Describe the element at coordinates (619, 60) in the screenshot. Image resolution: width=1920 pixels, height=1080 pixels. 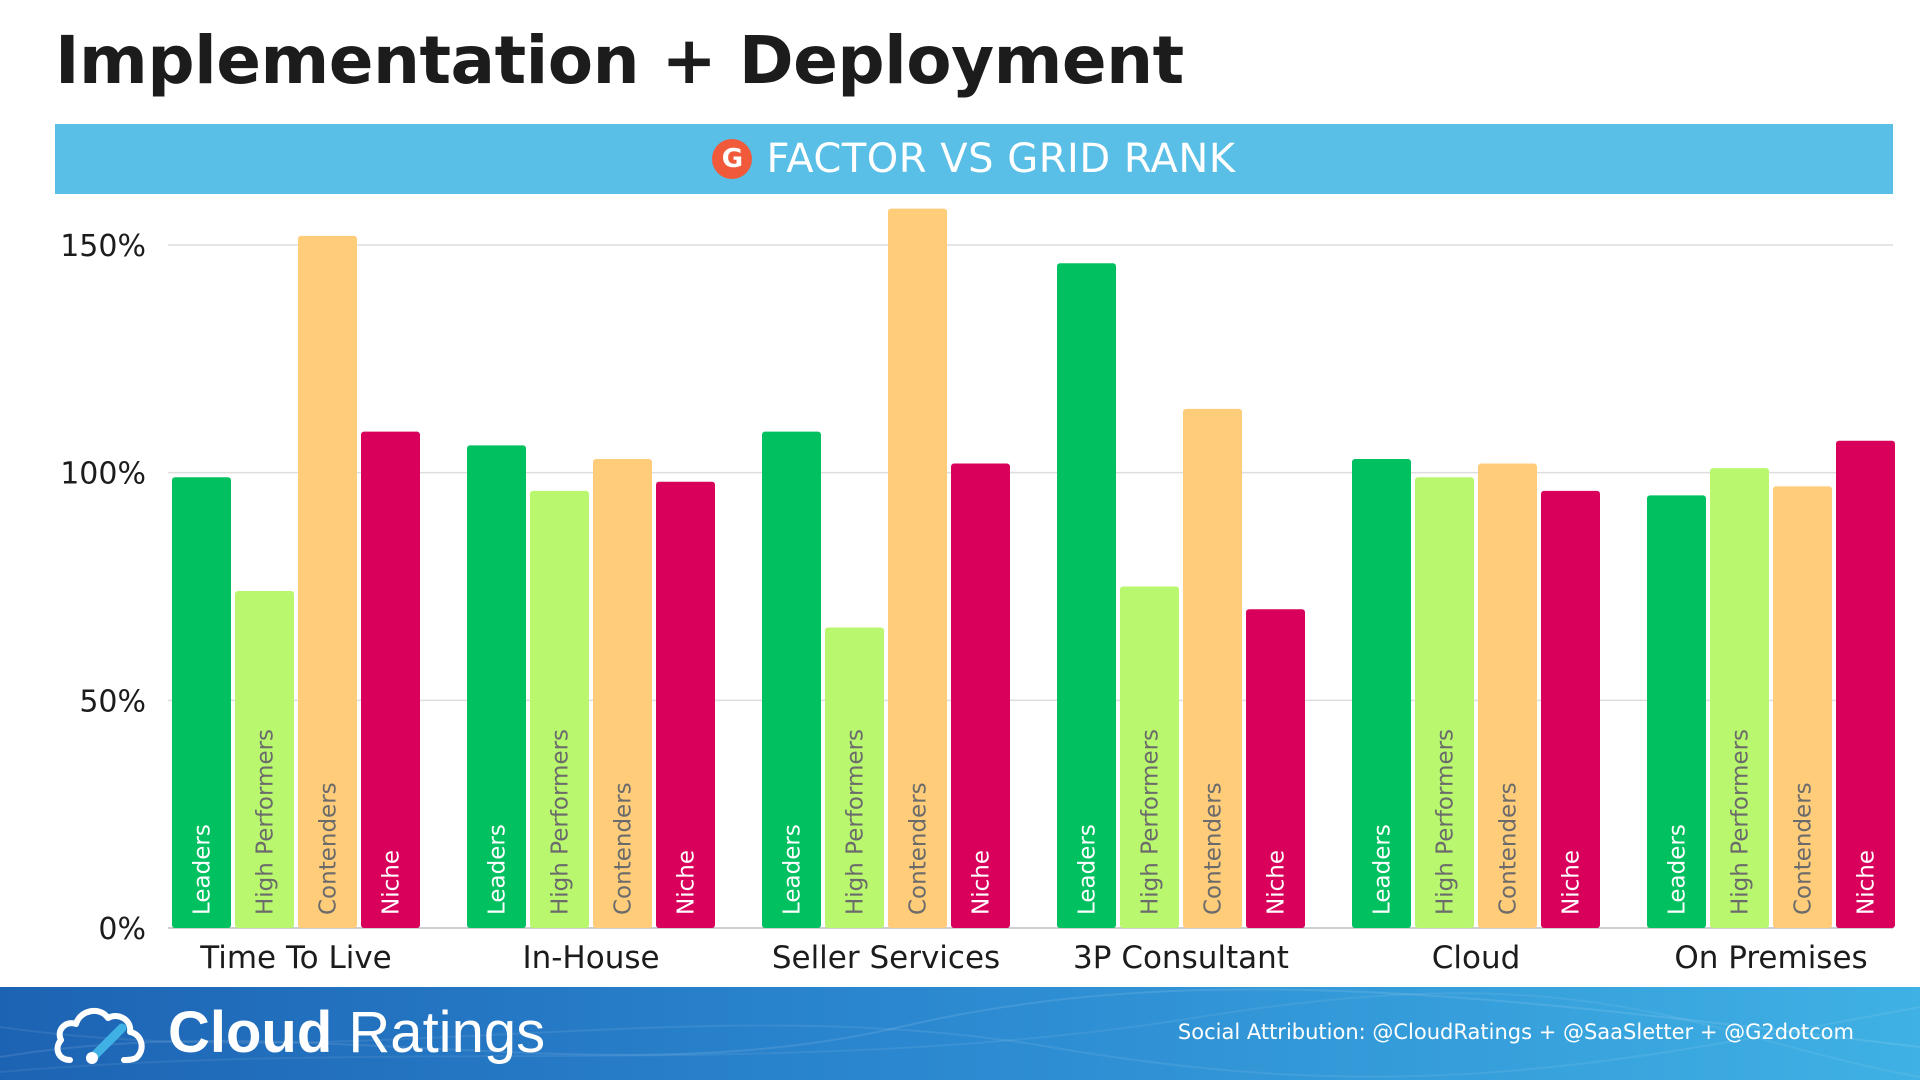
I see `page-title: Implementation + Deployment` at that location.